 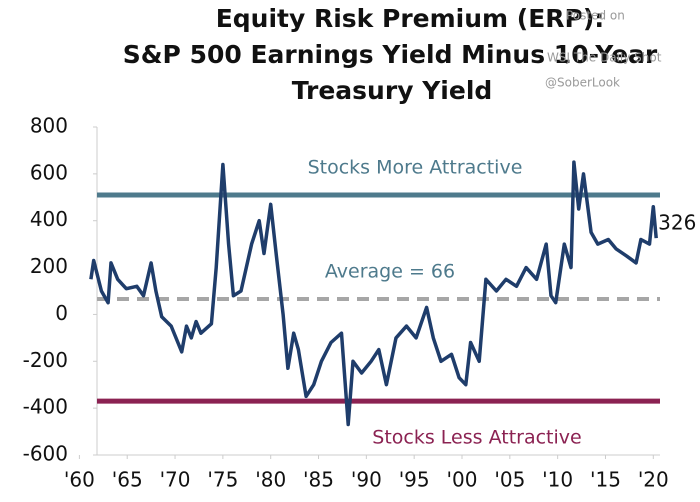 I want to click on x-tick-label: '75, so click(x=222, y=480).